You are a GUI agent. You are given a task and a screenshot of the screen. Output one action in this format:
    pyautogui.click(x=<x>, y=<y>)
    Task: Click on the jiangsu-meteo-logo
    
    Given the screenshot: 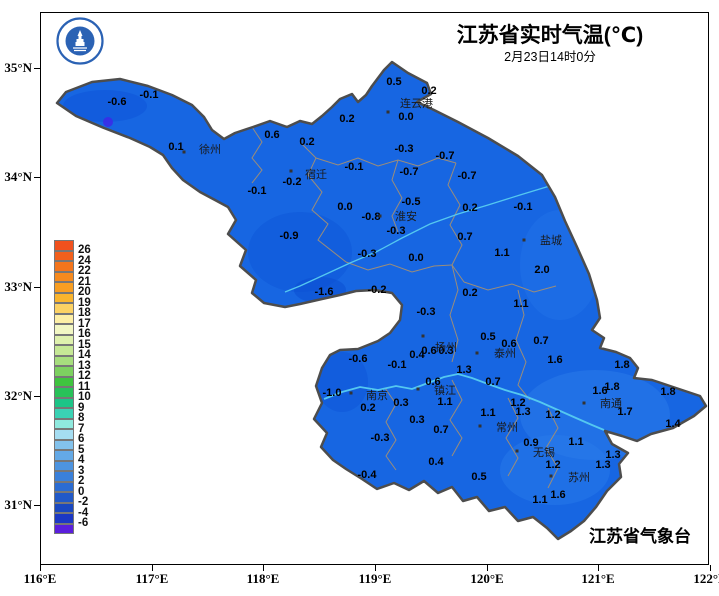 What is the action you would take?
    pyautogui.click(x=80, y=41)
    